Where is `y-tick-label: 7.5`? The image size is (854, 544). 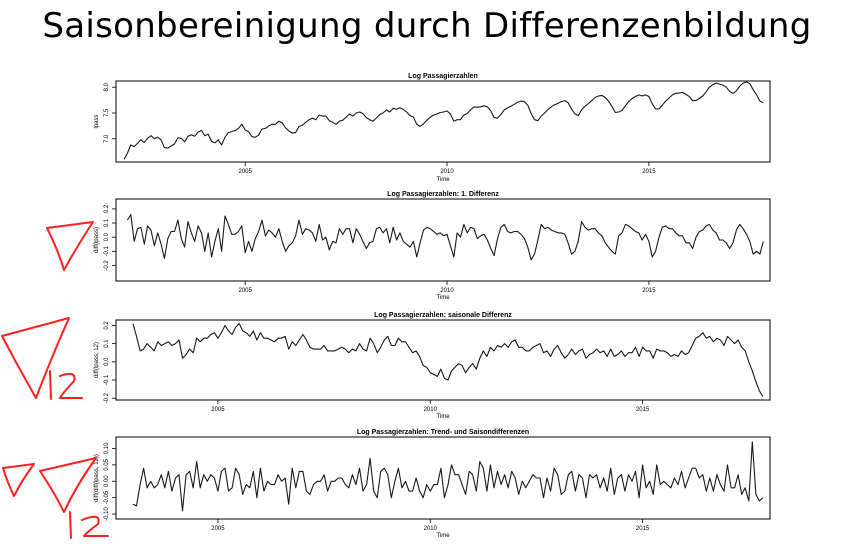 y-tick-label: 7.5 is located at coordinates (107, 112).